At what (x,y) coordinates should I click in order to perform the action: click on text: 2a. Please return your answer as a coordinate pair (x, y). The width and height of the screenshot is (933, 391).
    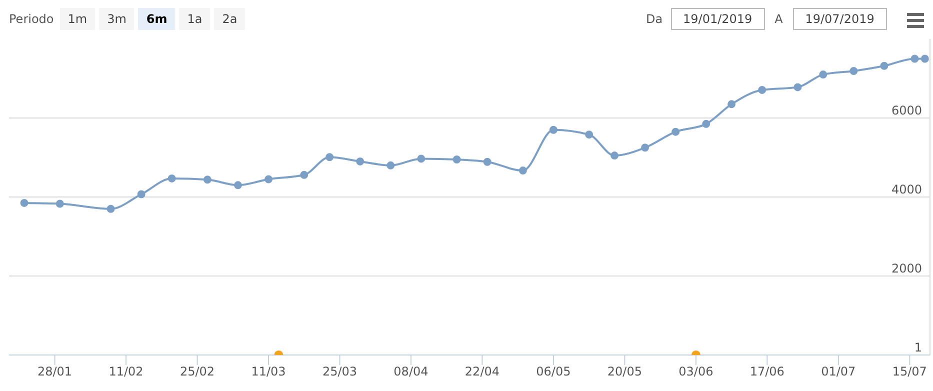
    Looking at the image, I should click on (230, 19).